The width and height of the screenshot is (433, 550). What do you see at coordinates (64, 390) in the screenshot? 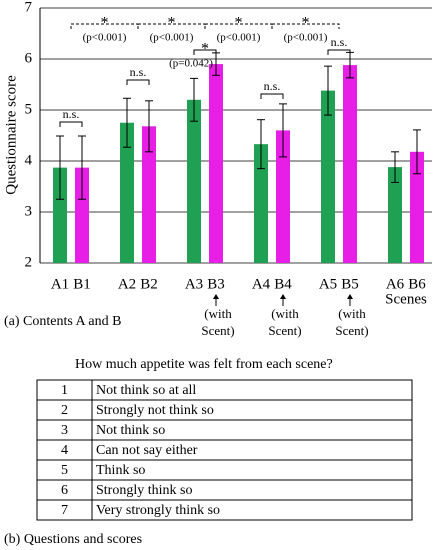
I see `table-cell: 1` at bounding box center [64, 390].